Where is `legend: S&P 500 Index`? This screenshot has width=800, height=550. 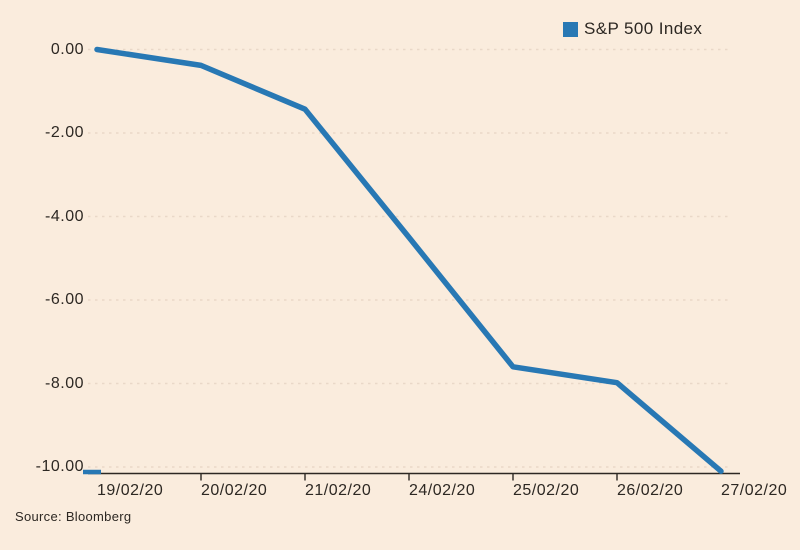 legend: S&P 500 Index is located at coordinates (632, 29).